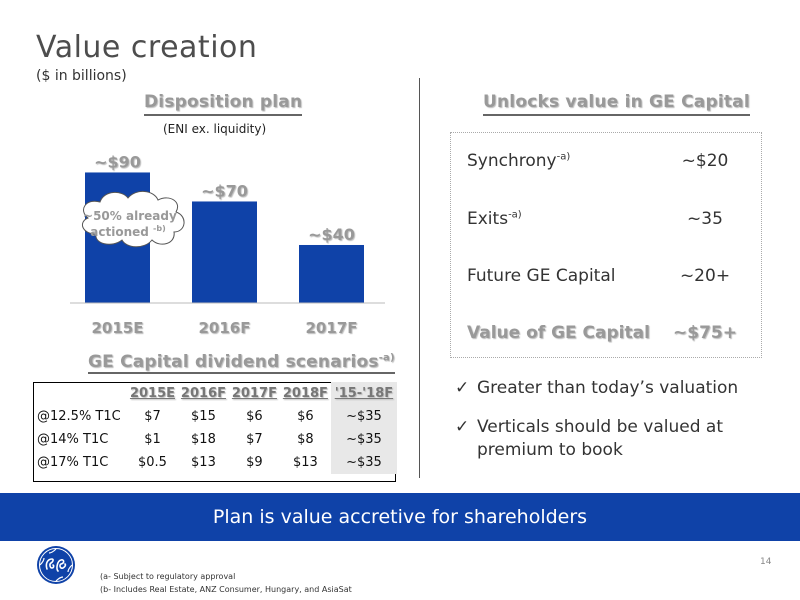  I want to click on table-header-cell: 2016F, so click(203, 393).